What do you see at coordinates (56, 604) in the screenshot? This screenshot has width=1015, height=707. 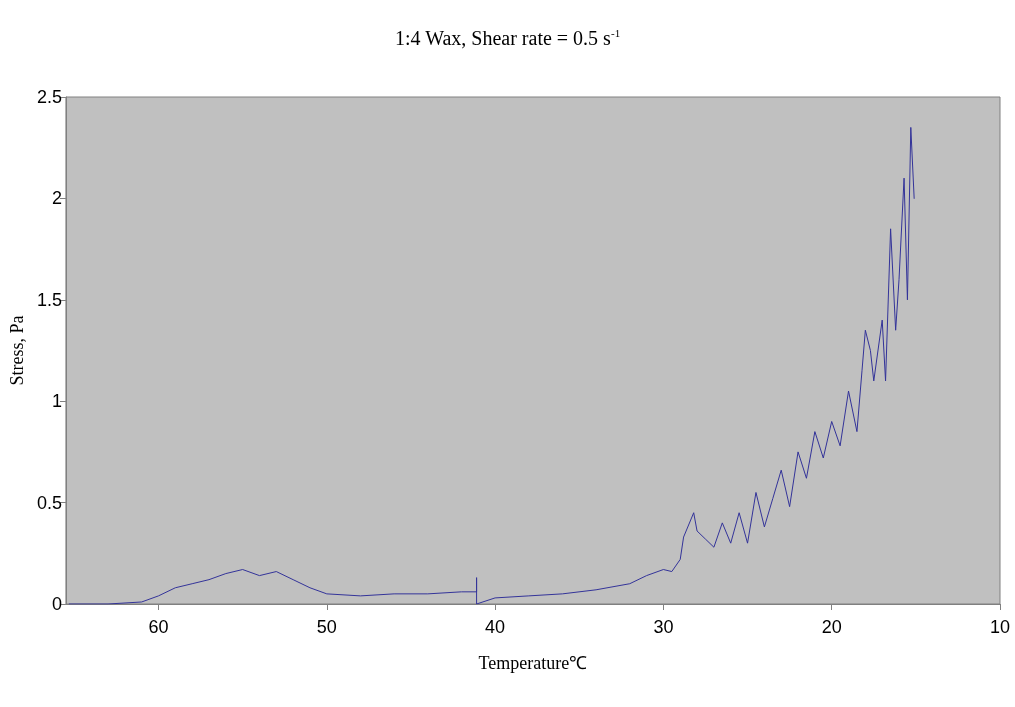 I see `y-tick-label: 0` at bounding box center [56, 604].